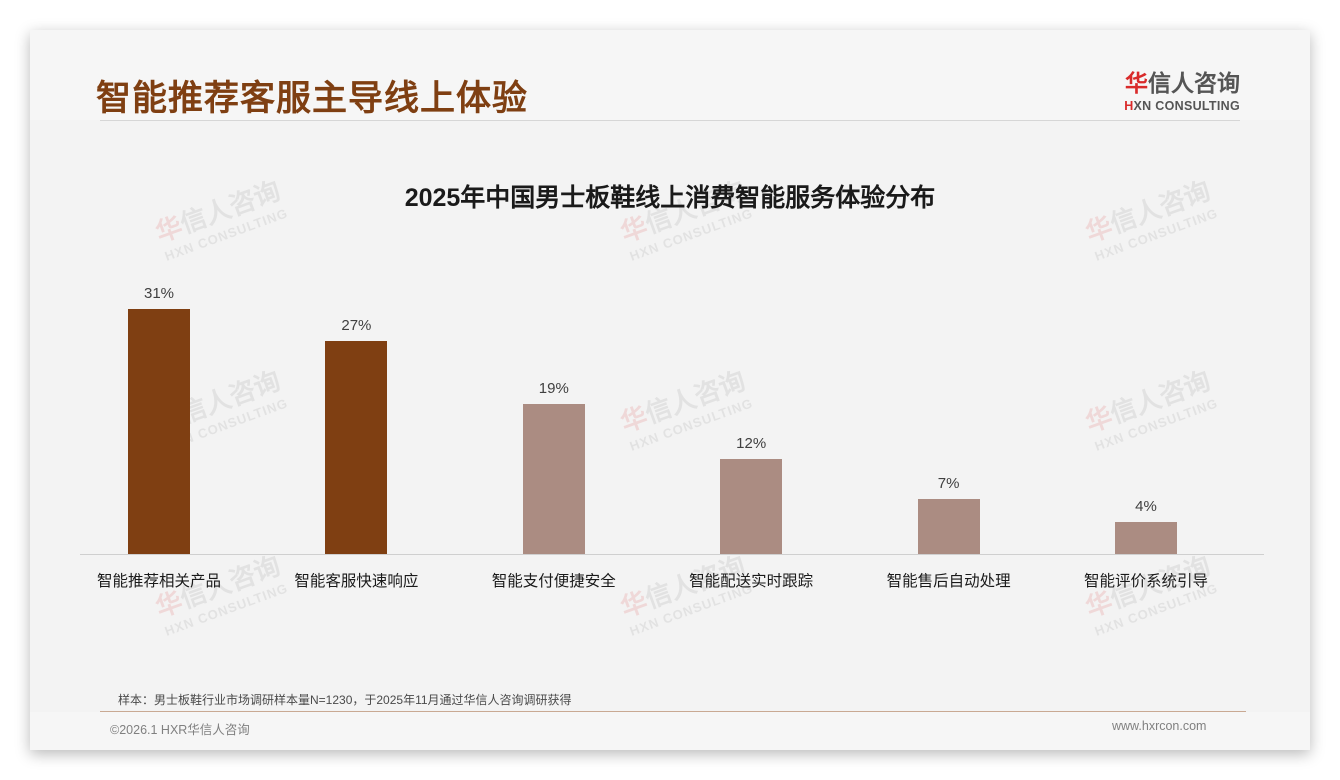  I want to click on header-band, so click(670, 75).